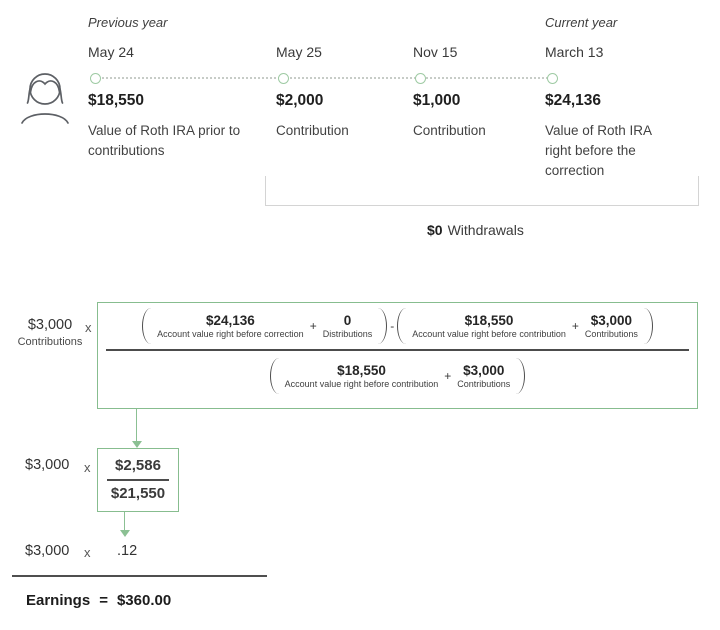 This screenshot has height=630, width=720. I want to click on timeline-value: $18,550, so click(116, 100).